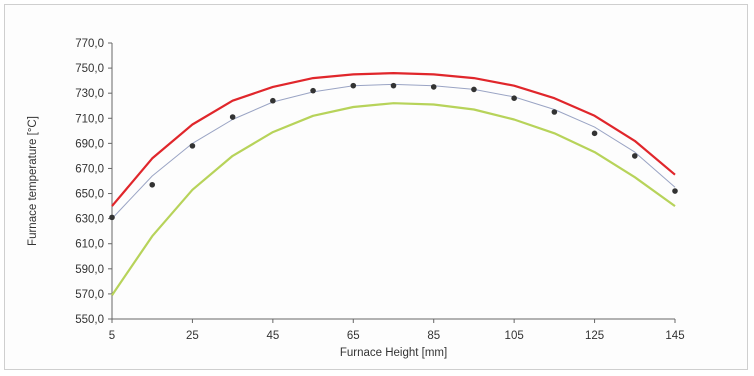  What do you see at coordinates (89, 195) in the screenshot?
I see `y-tick-label: 650,0` at bounding box center [89, 195].